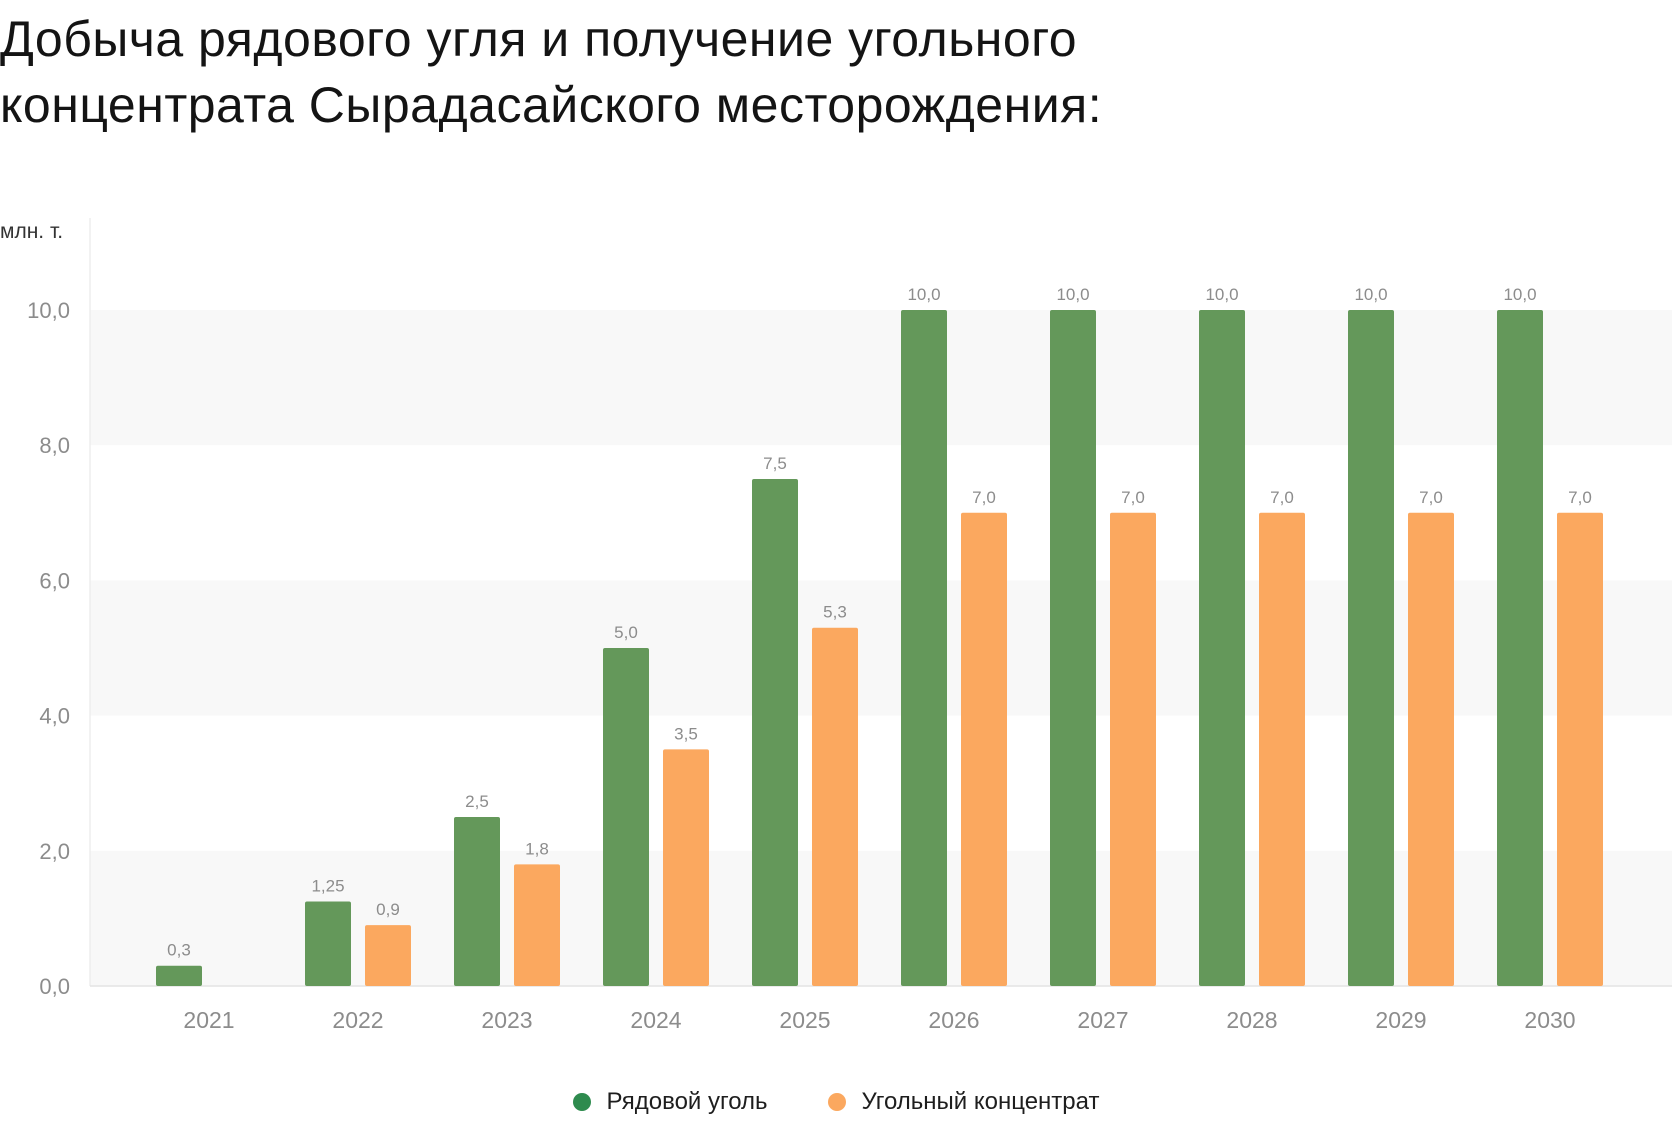  Describe the element at coordinates (581, 1102) in the screenshot. I see `legend-swatch-raw-coal` at that location.